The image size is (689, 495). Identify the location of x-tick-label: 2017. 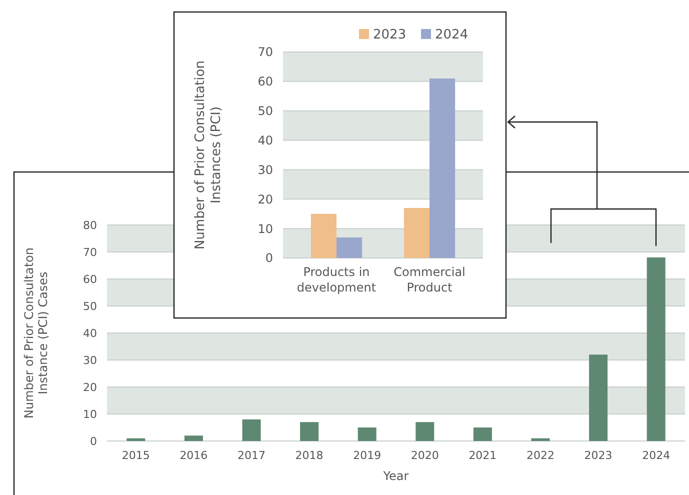
(252, 455).